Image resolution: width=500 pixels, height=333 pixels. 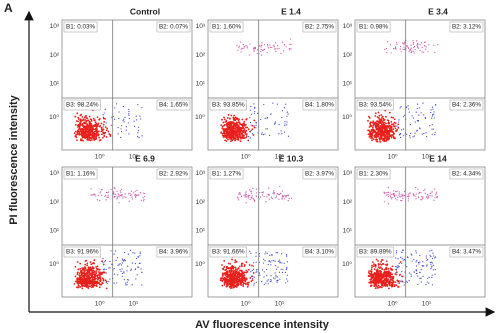 What do you see at coordinates (348, 26) in the screenshot?
I see `y-tick-label: 10³` at bounding box center [348, 26].